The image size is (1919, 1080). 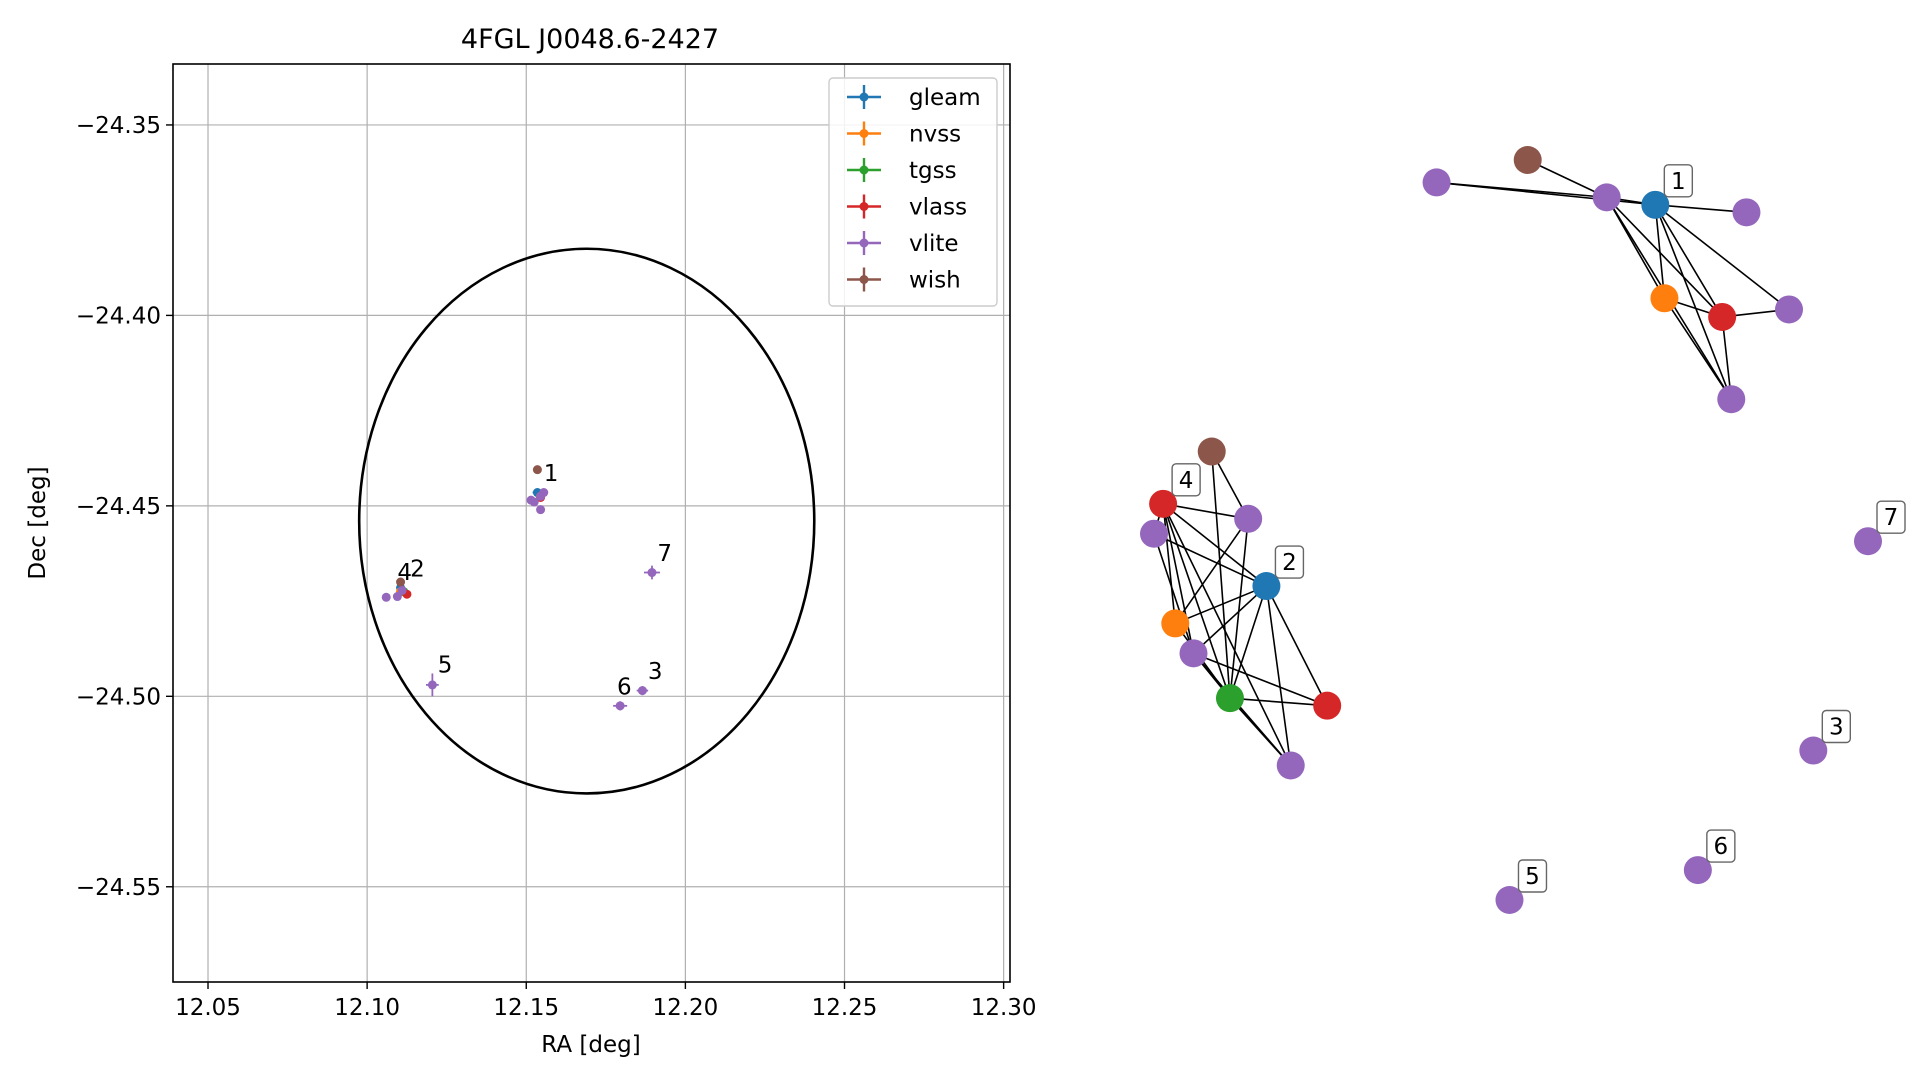 What do you see at coordinates (118, 507) in the screenshot?
I see `y-tick-label: −24.45` at bounding box center [118, 507].